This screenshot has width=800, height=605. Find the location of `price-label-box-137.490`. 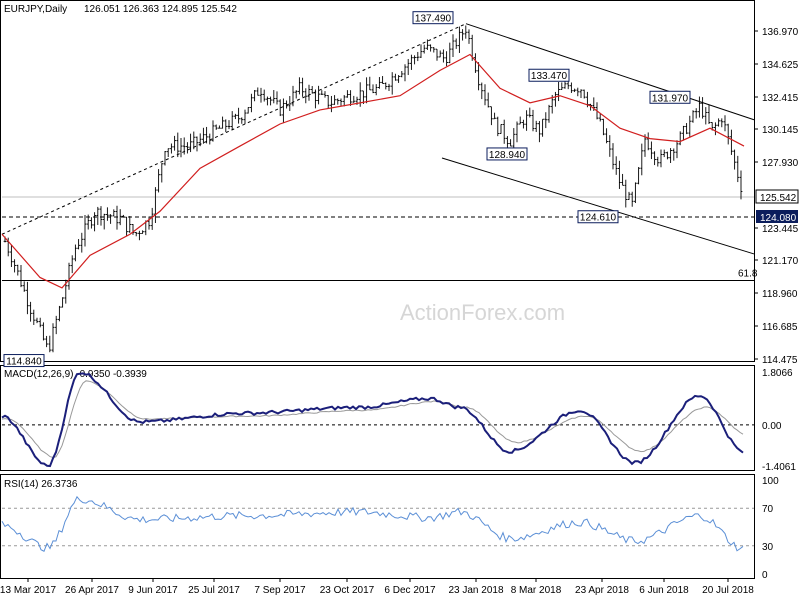

price-label-box-137.490 is located at coordinates (433, 18).